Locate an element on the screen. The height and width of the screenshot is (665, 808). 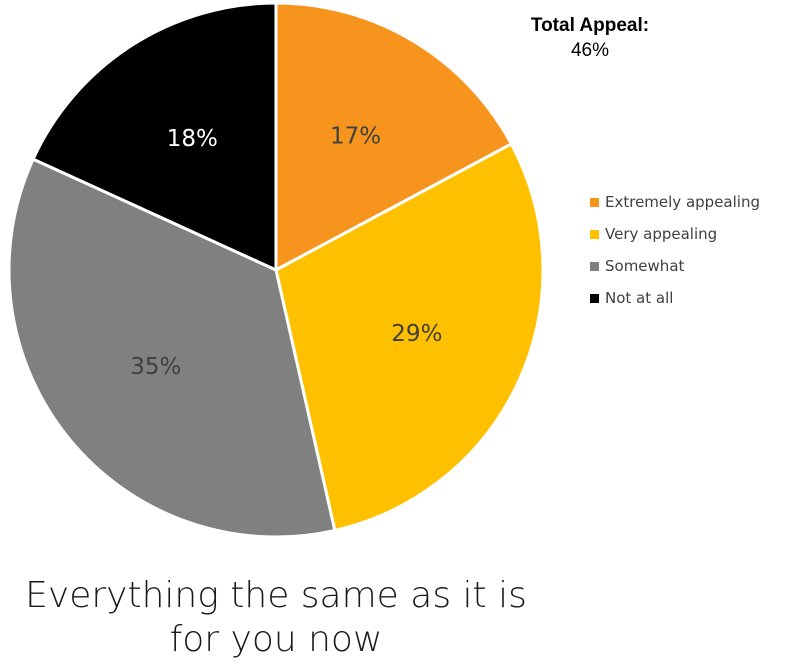
slice-label: 17% is located at coordinates (355, 137).